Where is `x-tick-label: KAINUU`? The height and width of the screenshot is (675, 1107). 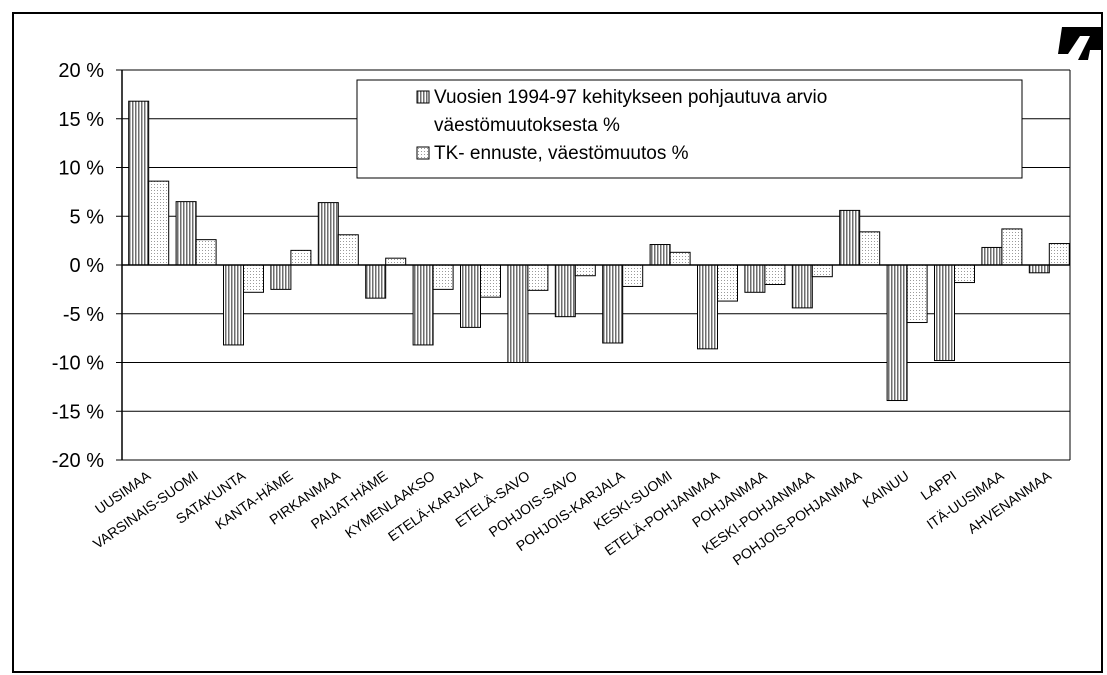
x-tick-label: KAINUU is located at coordinates (885, 488).